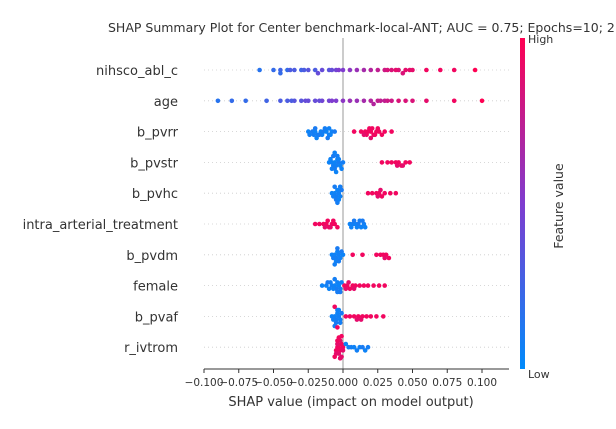 Image resolution: width=616 pixels, height=429 pixels. I want to click on x-tick-label: 0.050, so click(412, 383).